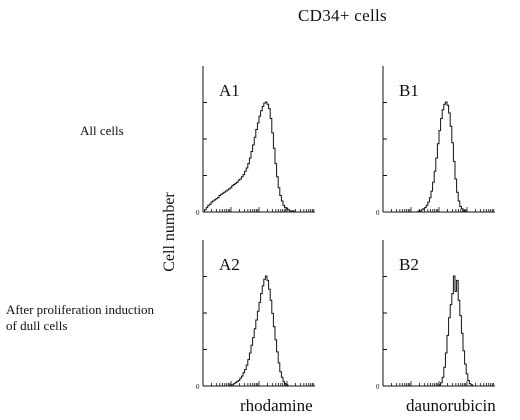 This screenshot has width=520, height=420. I want to click on panel-label-a2: A2, so click(229, 264).